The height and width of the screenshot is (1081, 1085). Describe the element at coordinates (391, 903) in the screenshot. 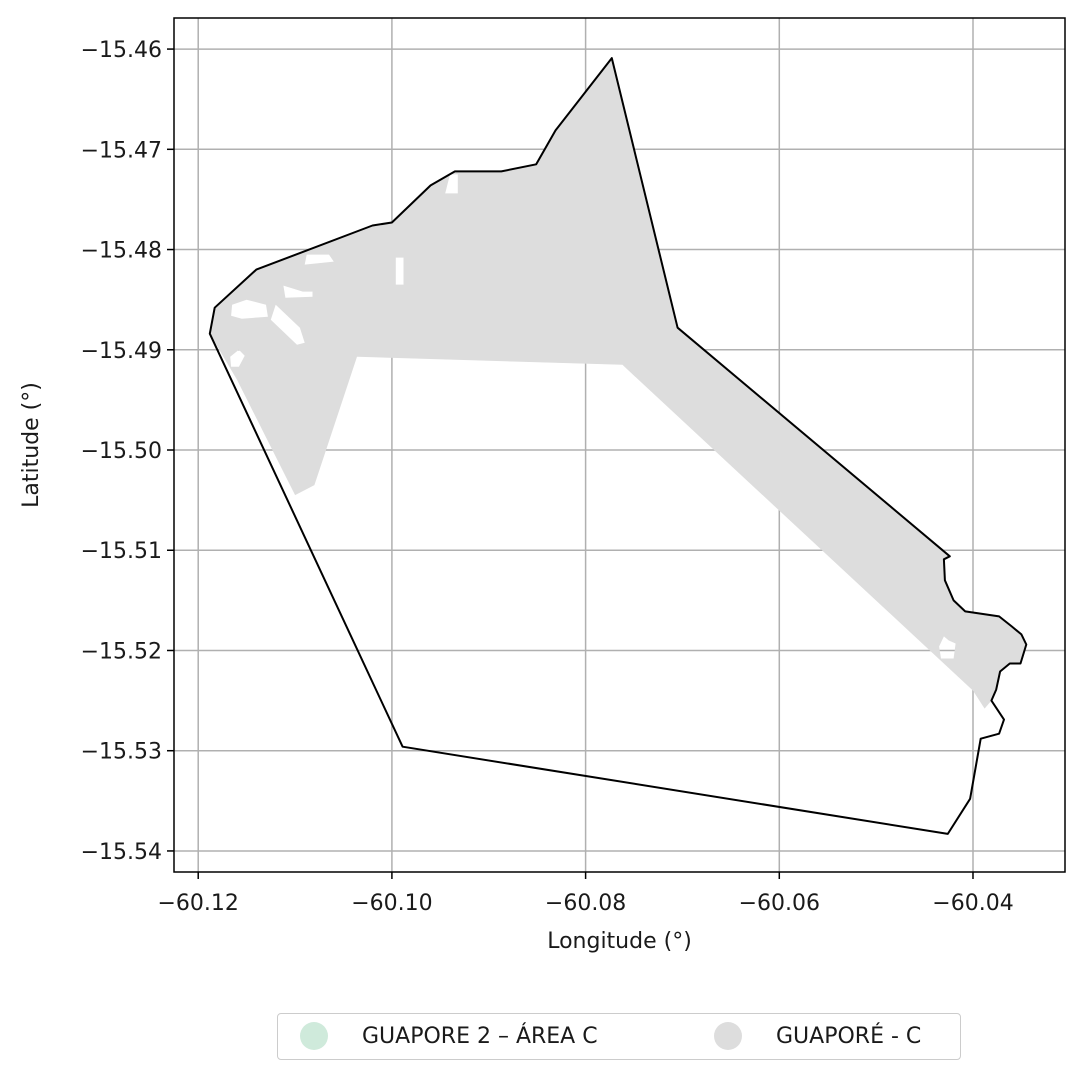

I see `x-tick-label: −60.10` at that location.